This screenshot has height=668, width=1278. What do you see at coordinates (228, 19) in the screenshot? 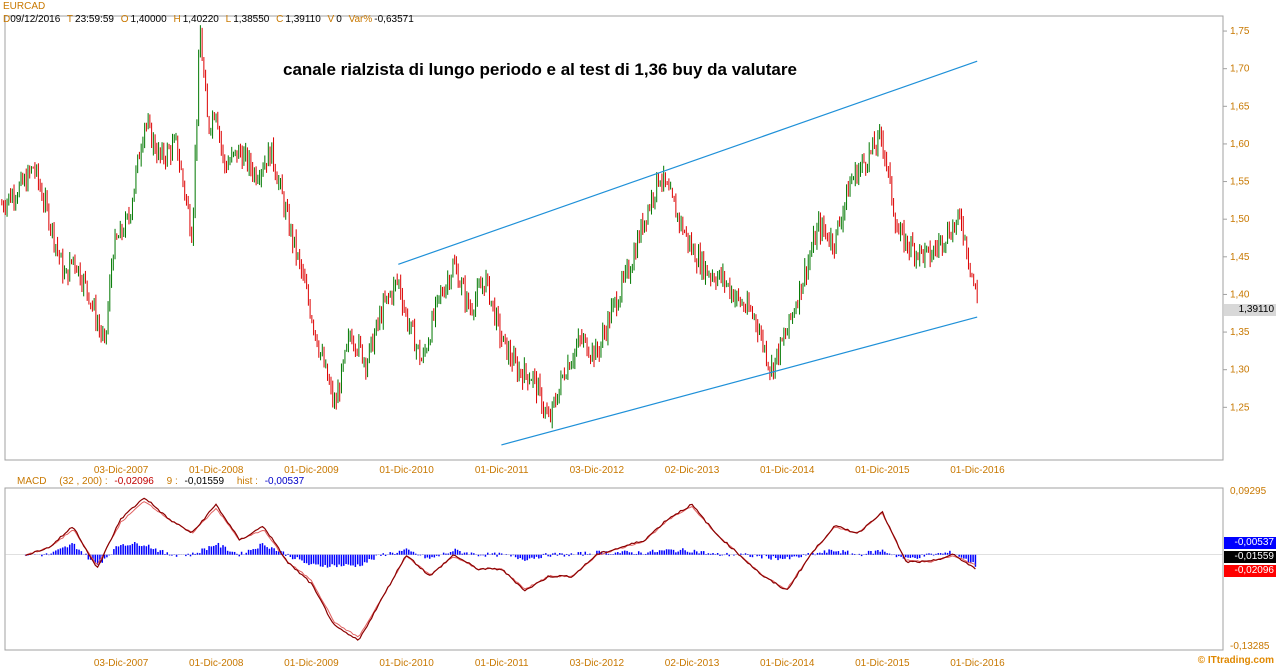
I see `low-label: L` at bounding box center [228, 19].